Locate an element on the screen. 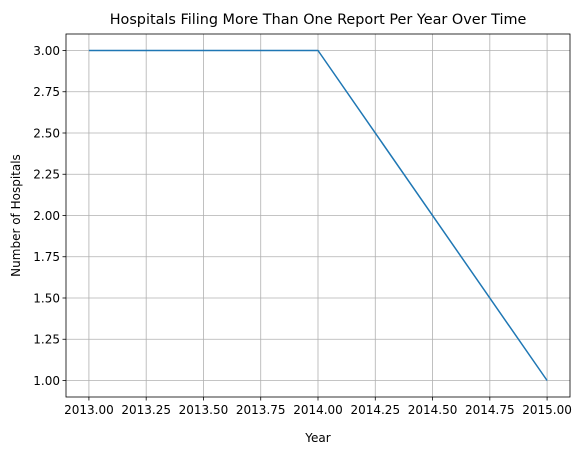 The width and height of the screenshot is (581, 455). x-tick-label: 2014.00 is located at coordinates (318, 410).